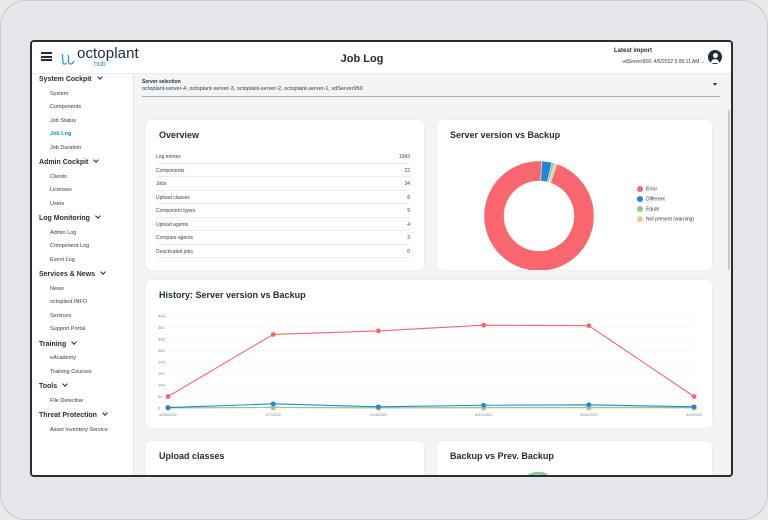  I want to click on server-vs-backup-title: Server version vs Backup, so click(505, 135).